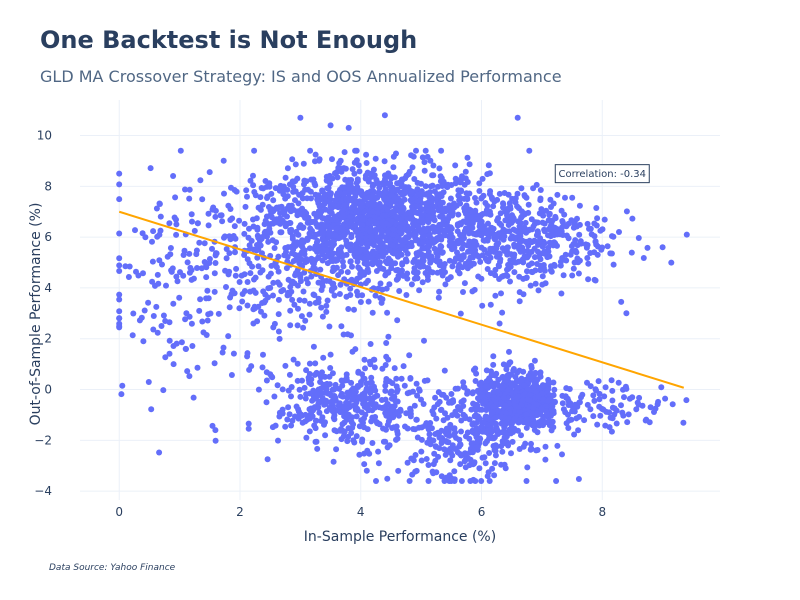 Image resolution: width=800 pixels, height=600 pixels. What do you see at coordinates (360, 512) in the screenshot?
I see `x-axis-ticks: 0 2 4 6 8` at bounding box center [360, 512].